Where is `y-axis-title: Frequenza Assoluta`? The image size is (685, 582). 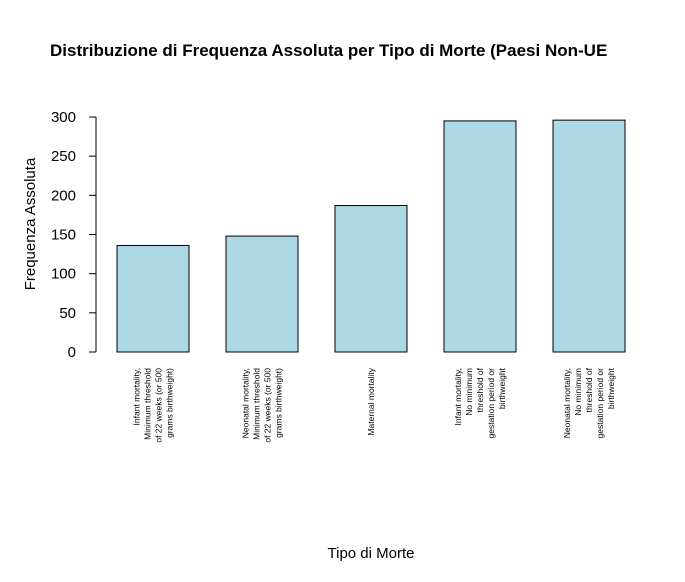 y-axis-title: Frequenza Assoluta is located at coordinates (30, 223).